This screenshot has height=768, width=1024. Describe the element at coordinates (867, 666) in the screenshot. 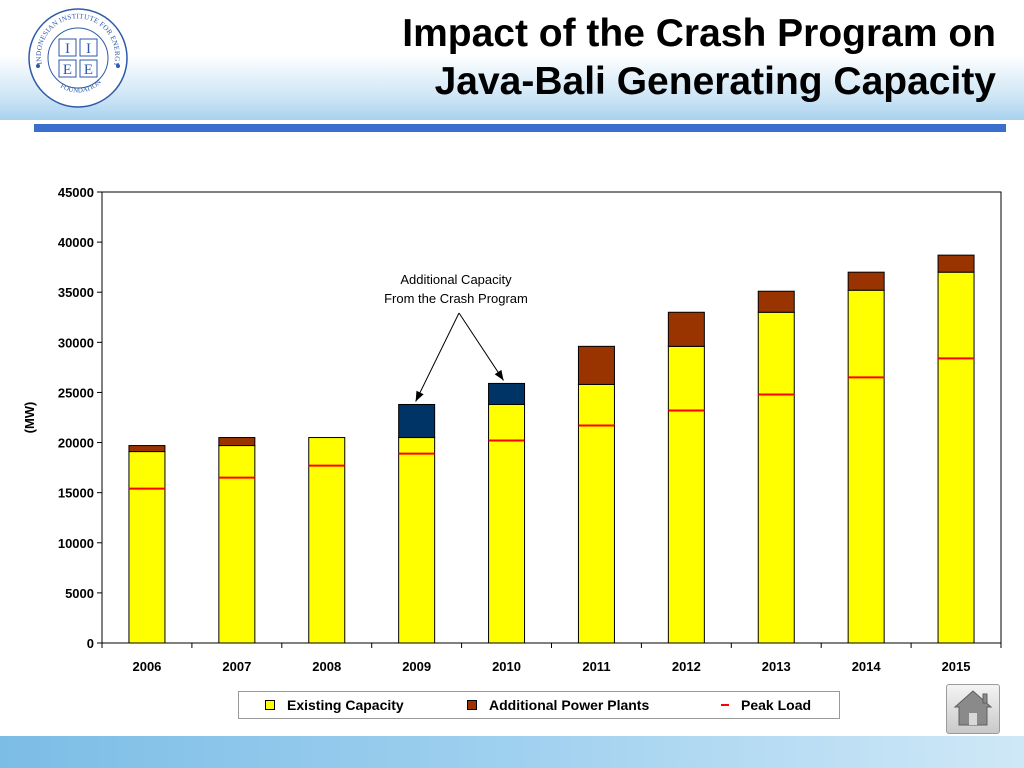

I see `x-tick-label: 2014` at that location.